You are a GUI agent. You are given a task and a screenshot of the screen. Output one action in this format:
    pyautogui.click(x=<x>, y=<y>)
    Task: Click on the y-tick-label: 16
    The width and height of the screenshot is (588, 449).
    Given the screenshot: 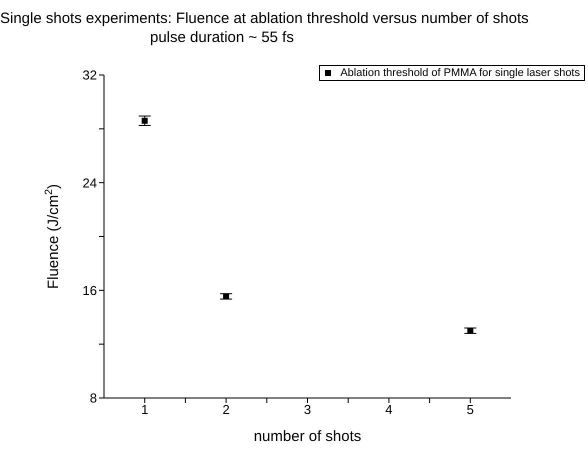 What is the action you would take?
    pyautogui.click(x=89, y=290)
    